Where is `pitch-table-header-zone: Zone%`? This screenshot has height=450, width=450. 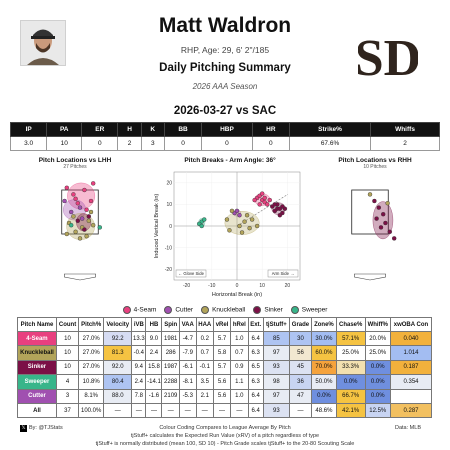 pitch-table-header-zone: Zone% is located at coordinates (324, 324).